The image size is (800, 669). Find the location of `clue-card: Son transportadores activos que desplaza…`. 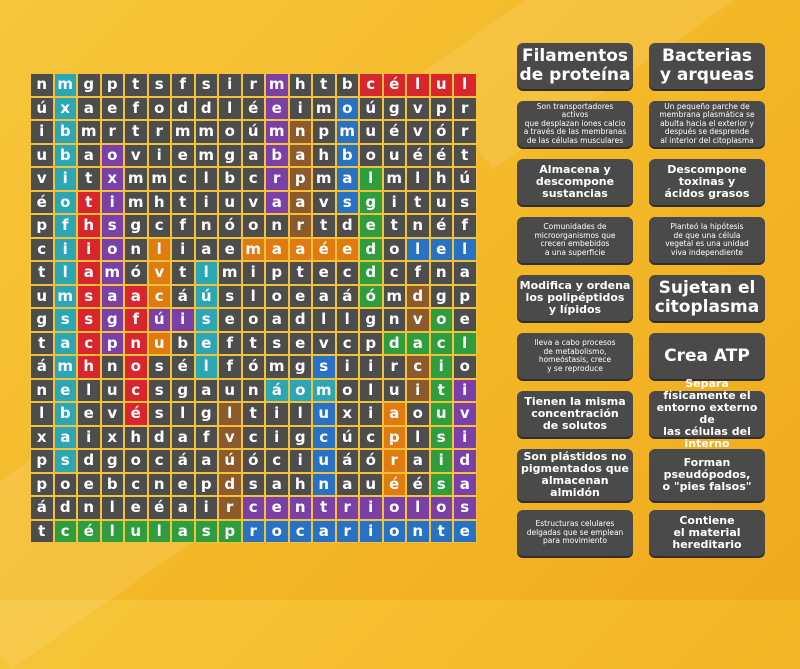

clue-card: Son transportadores activos que desplaza… is located at coordinates (575, 124).